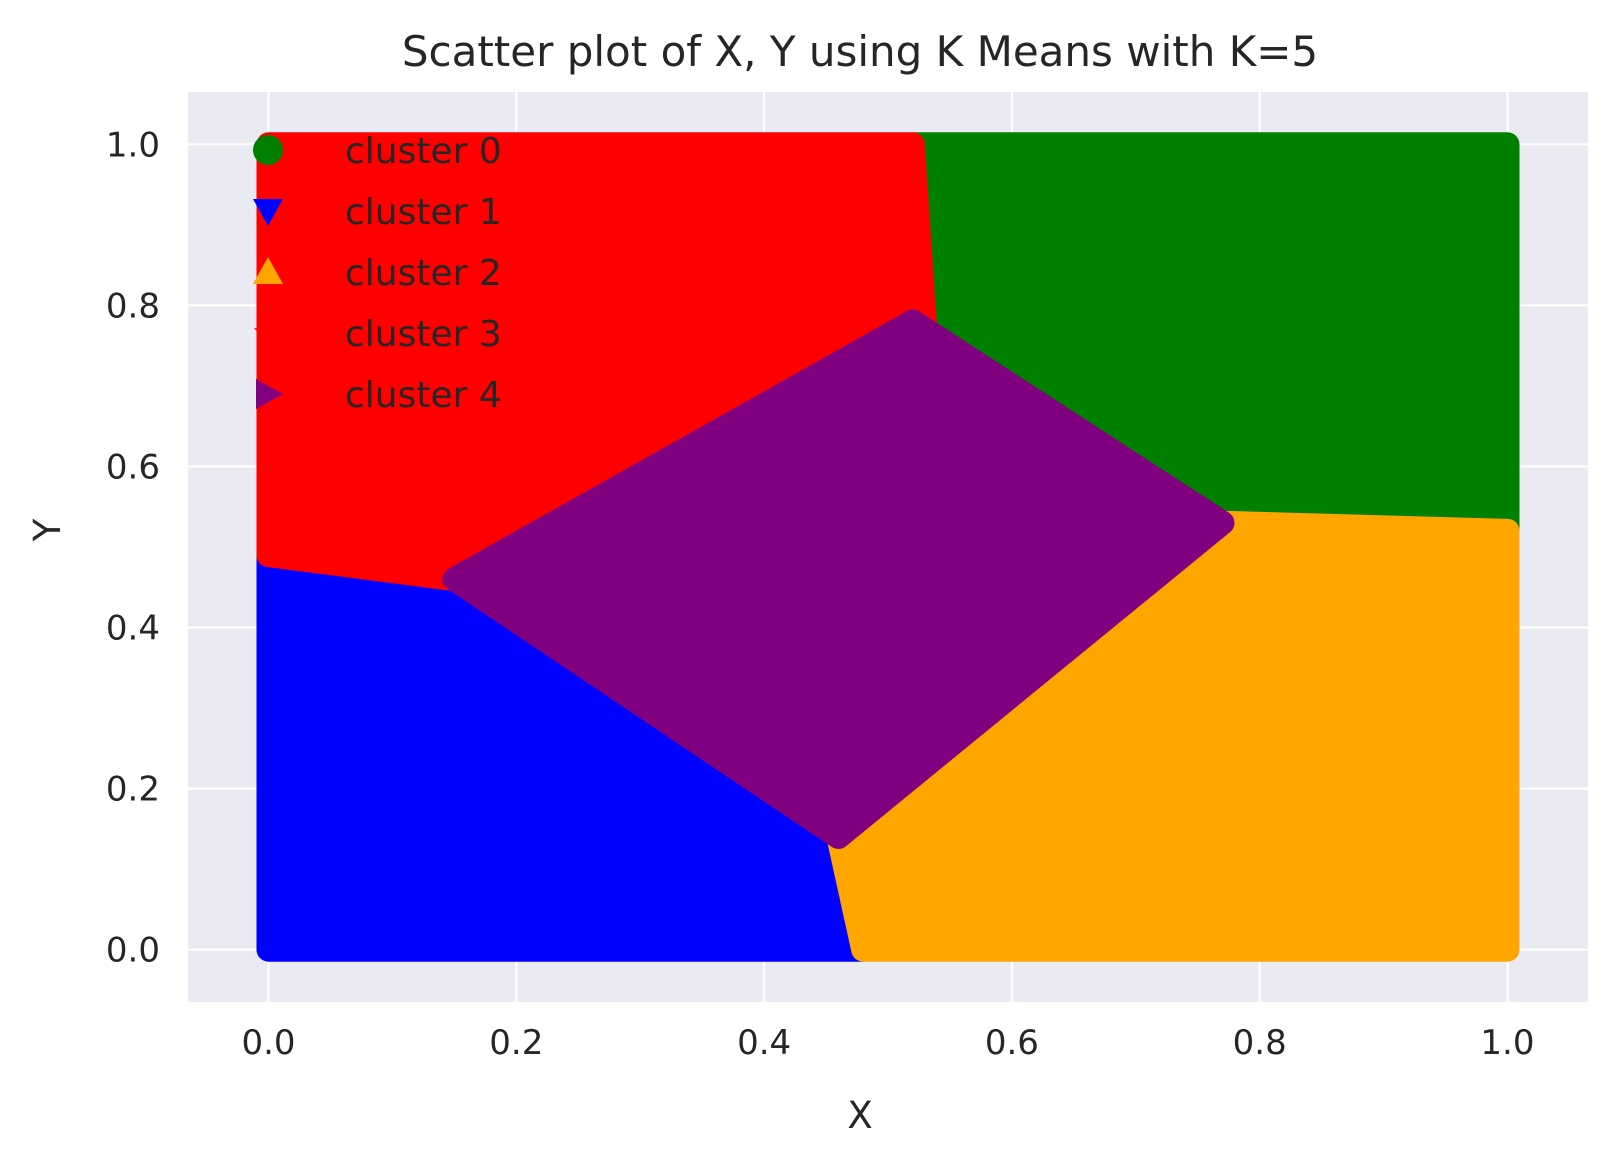  Describe the element at coordinates (133, 547) in the screenshot. I see `y-axis-ticks: 0.0 0.2 0.4 0.6 0.8 1.0` at that location.